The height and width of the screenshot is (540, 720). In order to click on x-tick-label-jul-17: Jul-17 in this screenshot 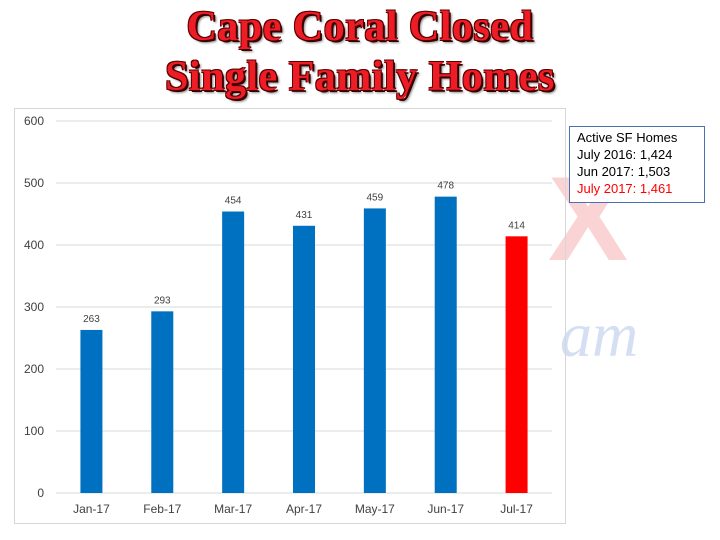, I will do `click(516, 509)`.